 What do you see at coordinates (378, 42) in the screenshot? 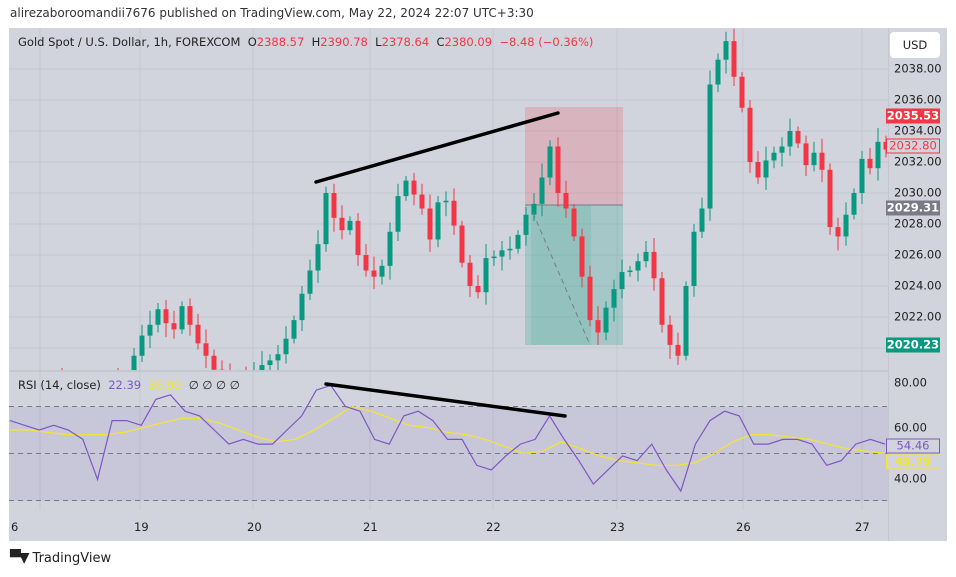
I see `low-label: L` at bounding box center [378, 42].